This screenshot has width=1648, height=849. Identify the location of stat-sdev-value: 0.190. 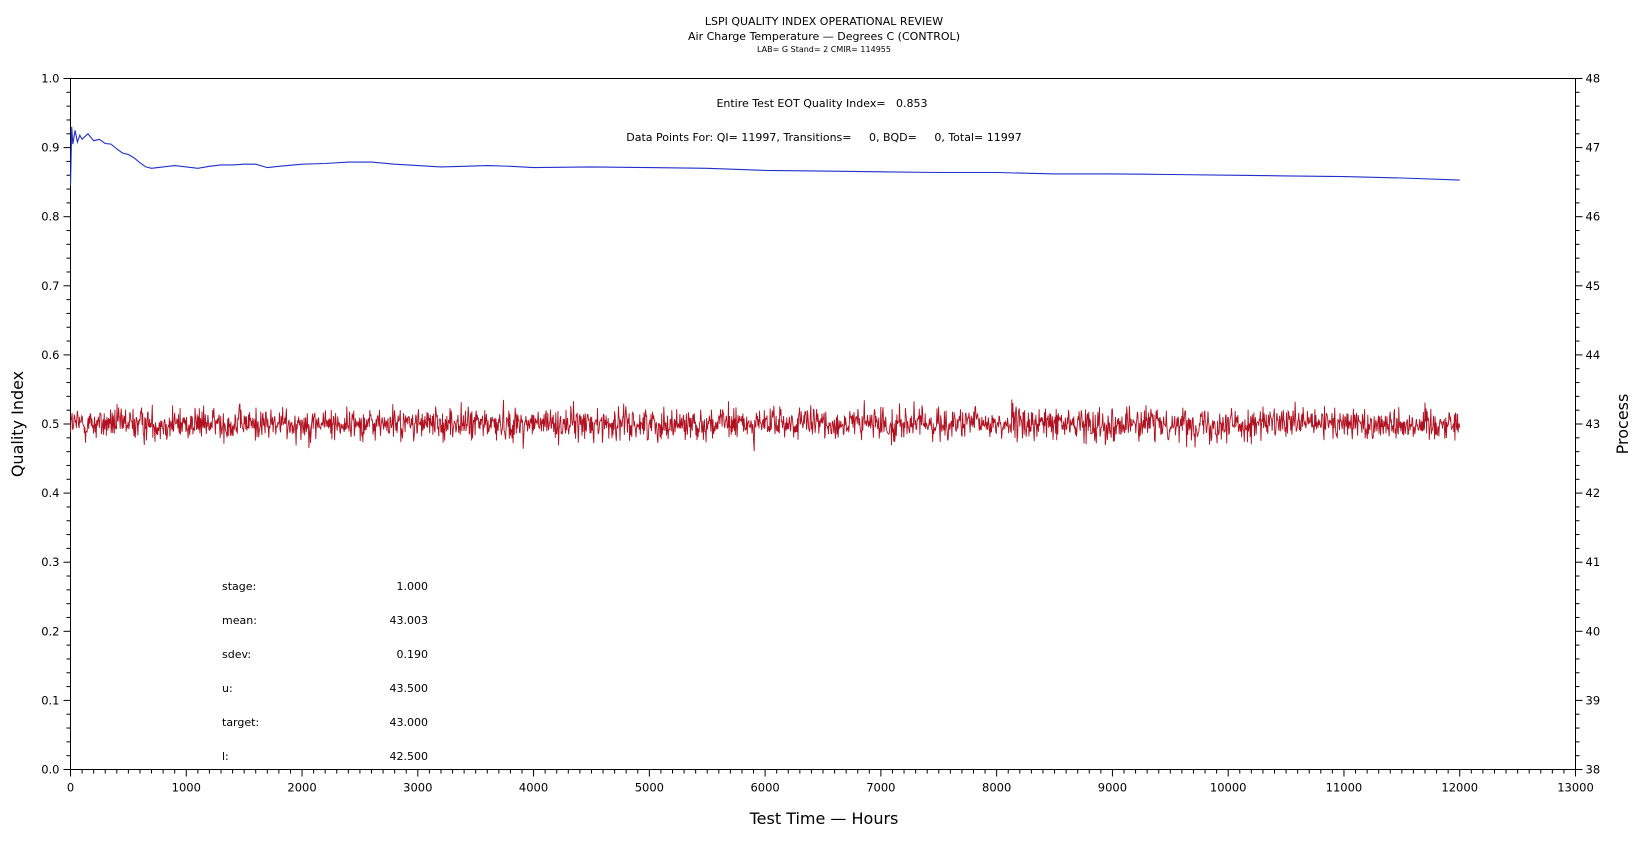
(413, 654).